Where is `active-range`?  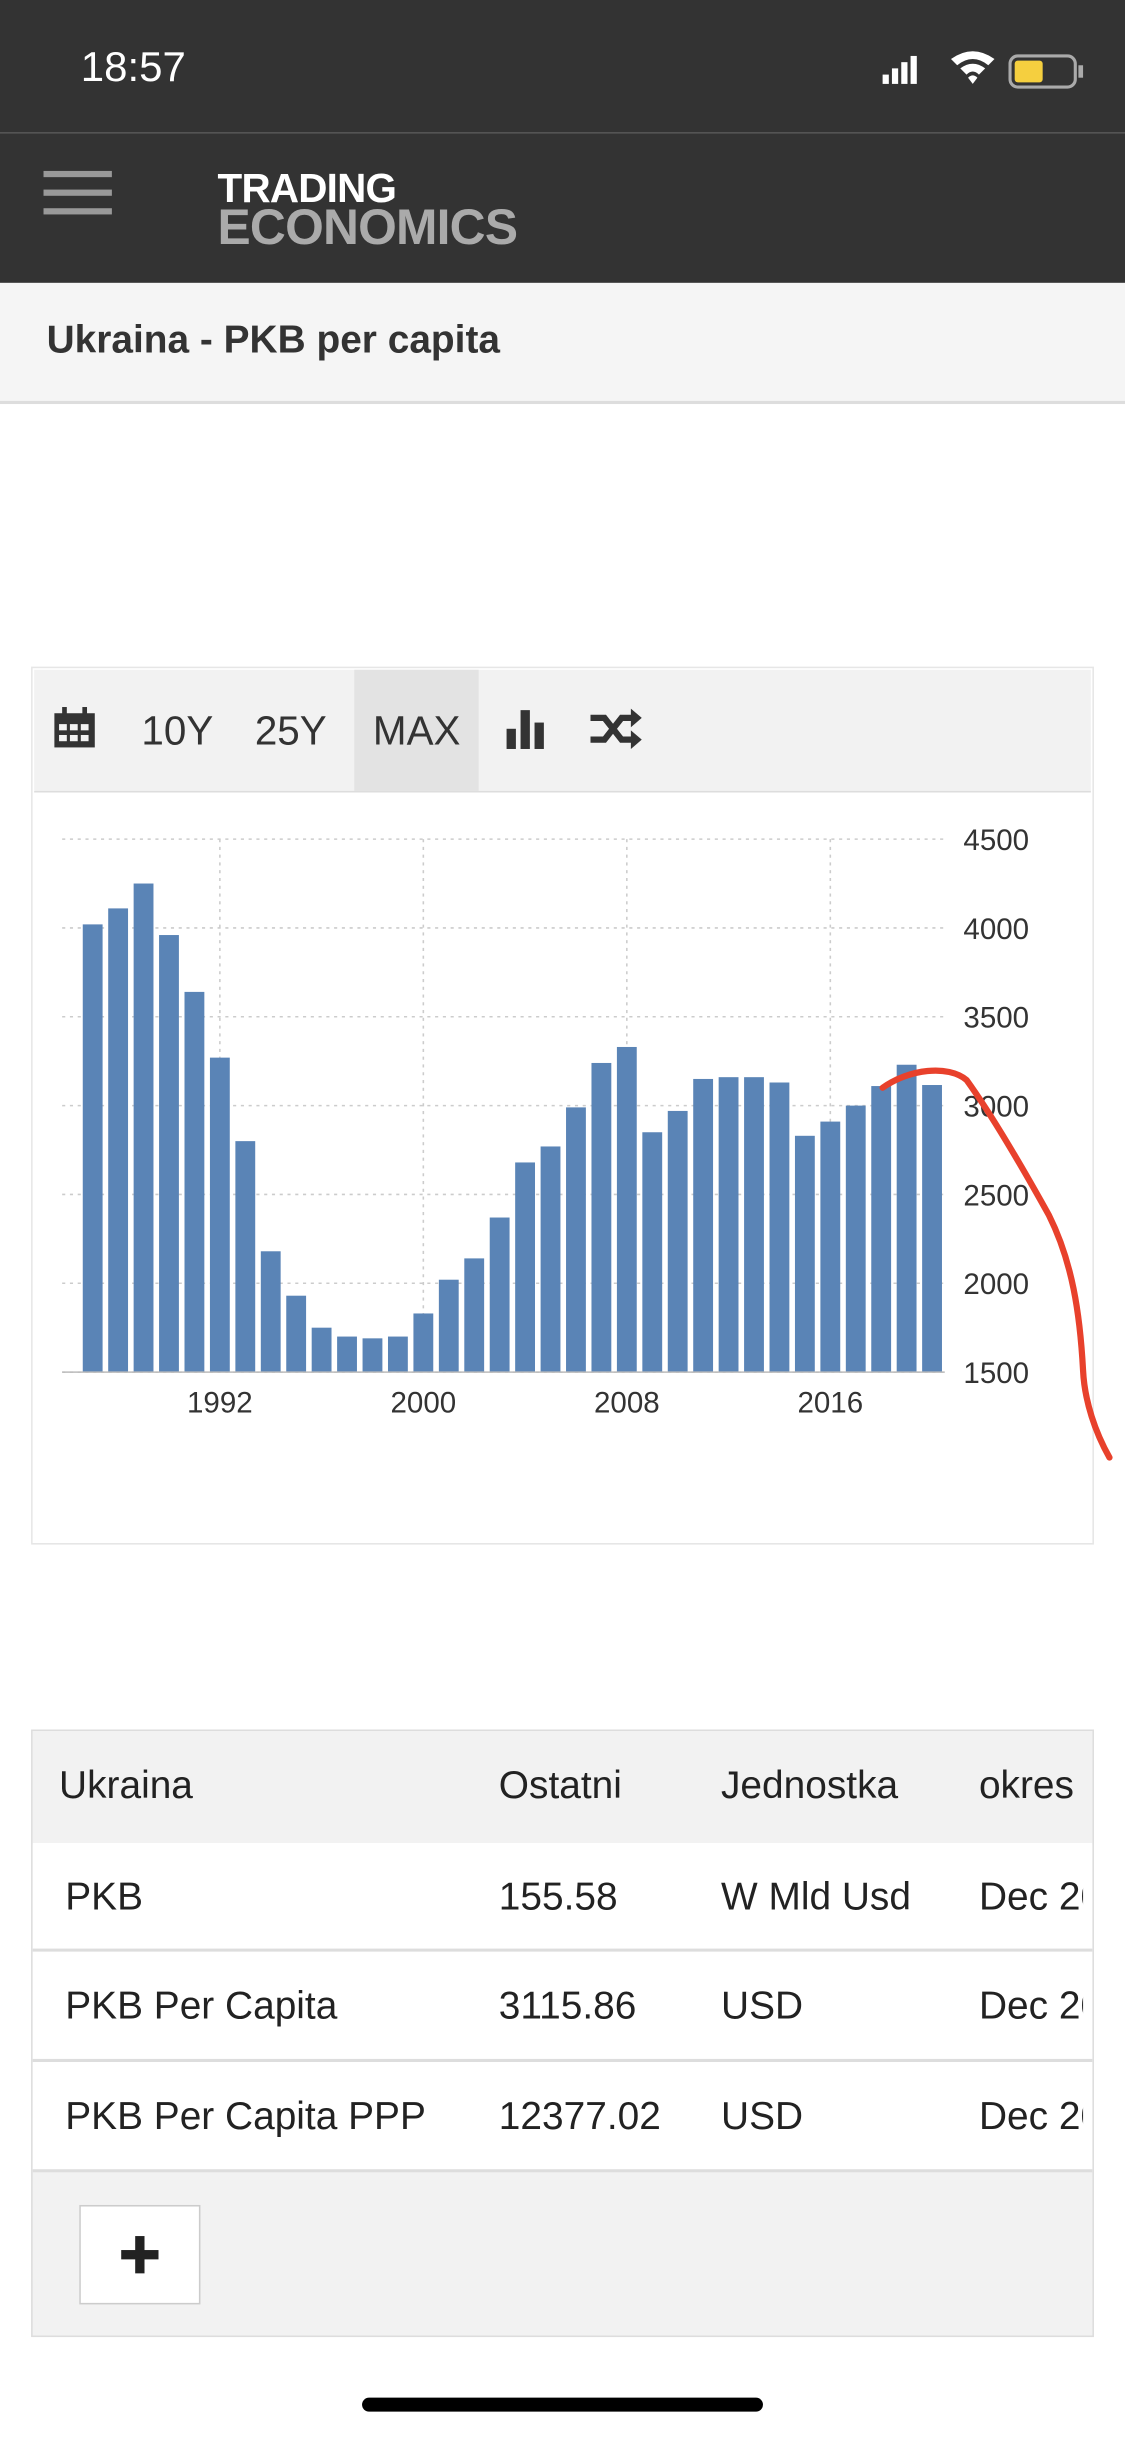
active-range is located at coordinates (416, 730).